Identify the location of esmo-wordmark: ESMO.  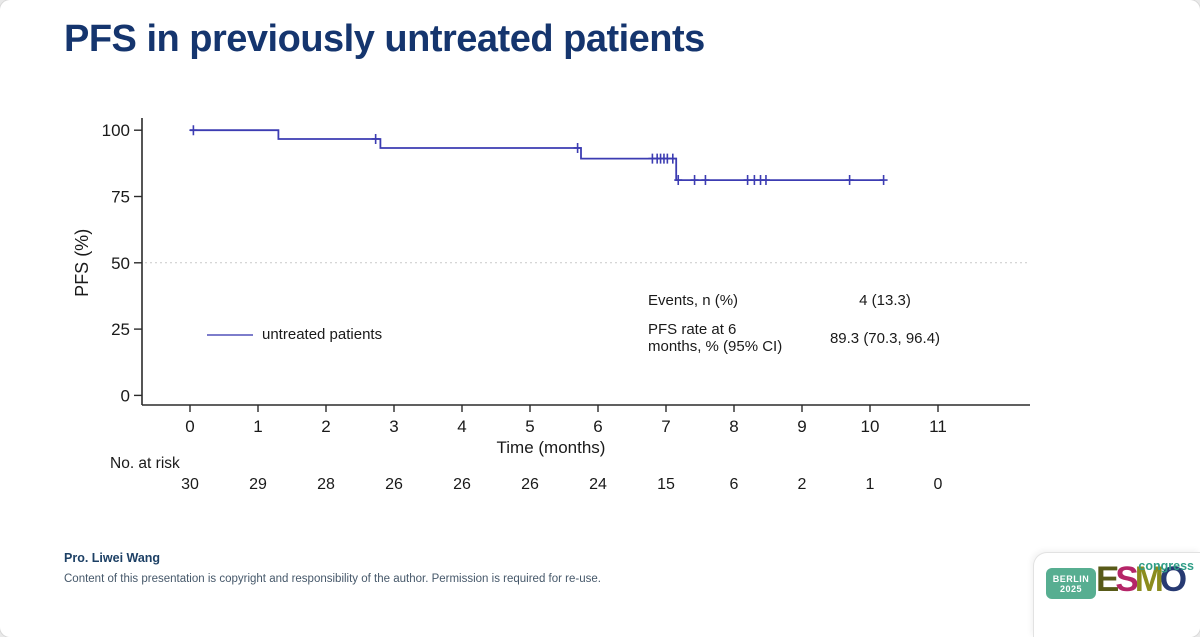
(1141, 580).